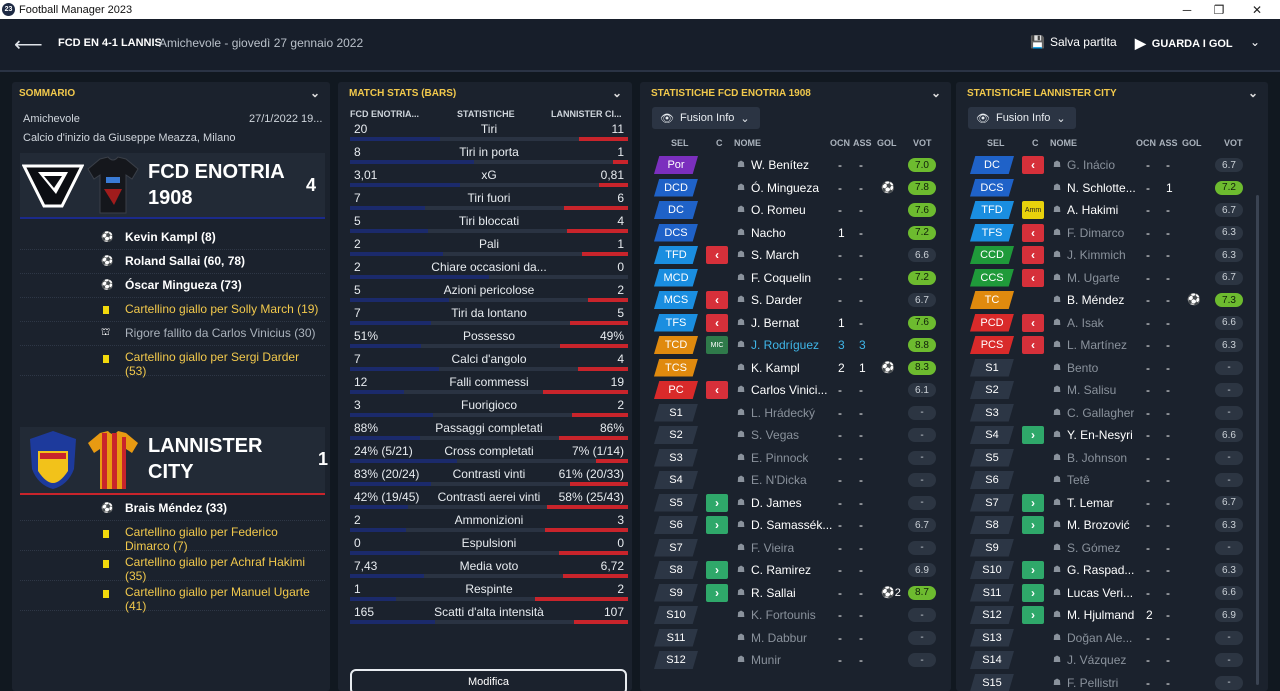 Image resolution: width=1280 pixels, height=691 pixels. I want to click on player-row: TCD MIC ☗ J. Rodríguez 3 3 8.8, so click(798, 345).